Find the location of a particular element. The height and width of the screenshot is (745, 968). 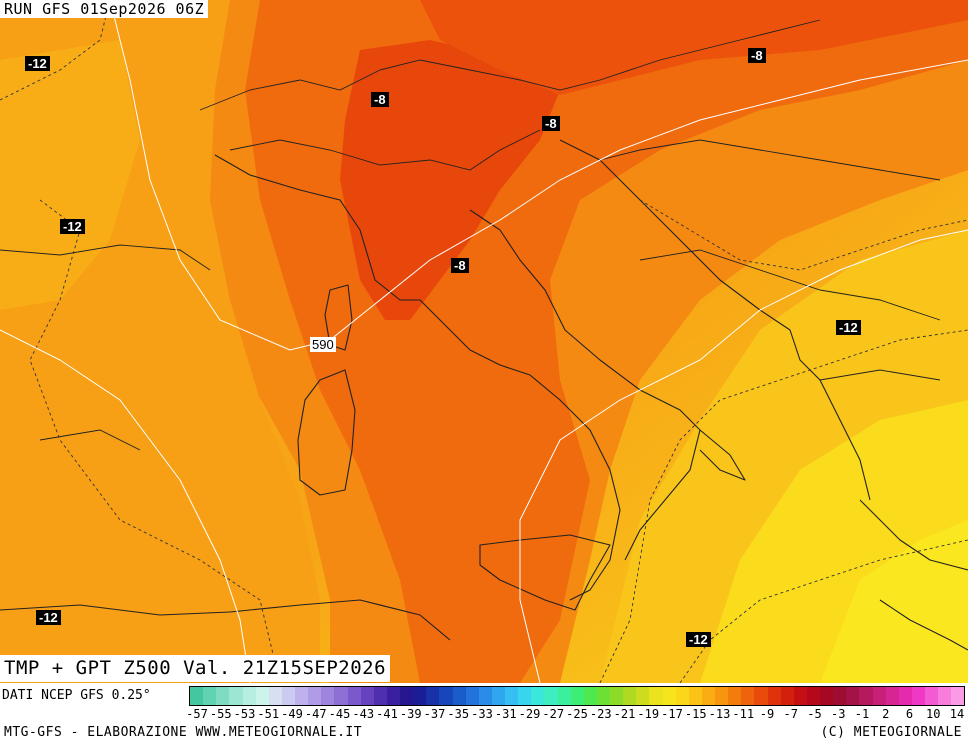

color-scale-tick: -41 is located at coordinates (387, 714).